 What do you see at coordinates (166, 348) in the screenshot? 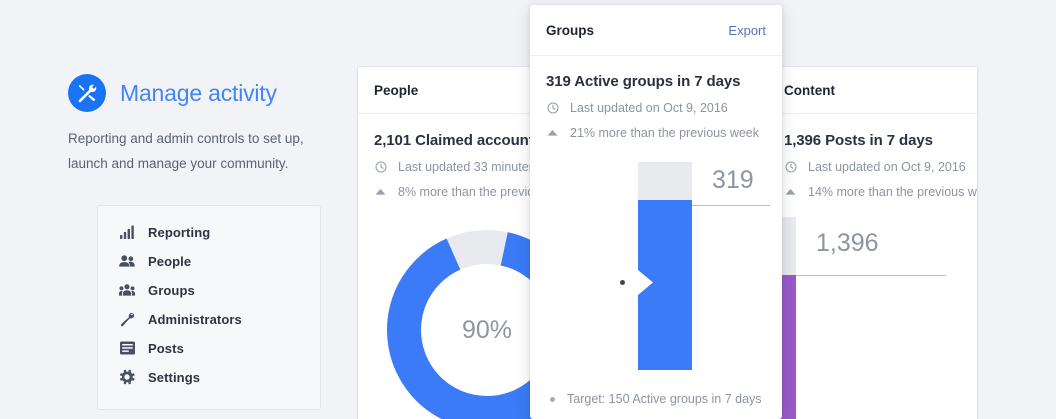
I see `sidebar-item-label: Posts` at bounding box center [166, 348].